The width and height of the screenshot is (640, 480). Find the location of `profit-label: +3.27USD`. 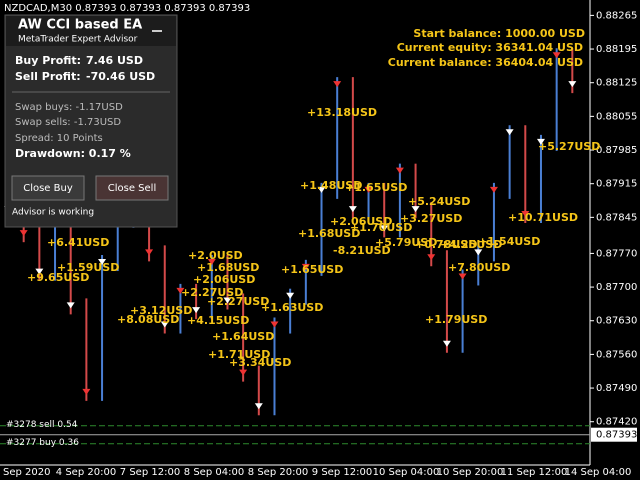

profit-label: +3.27USD is located at coordinates (431, 218).